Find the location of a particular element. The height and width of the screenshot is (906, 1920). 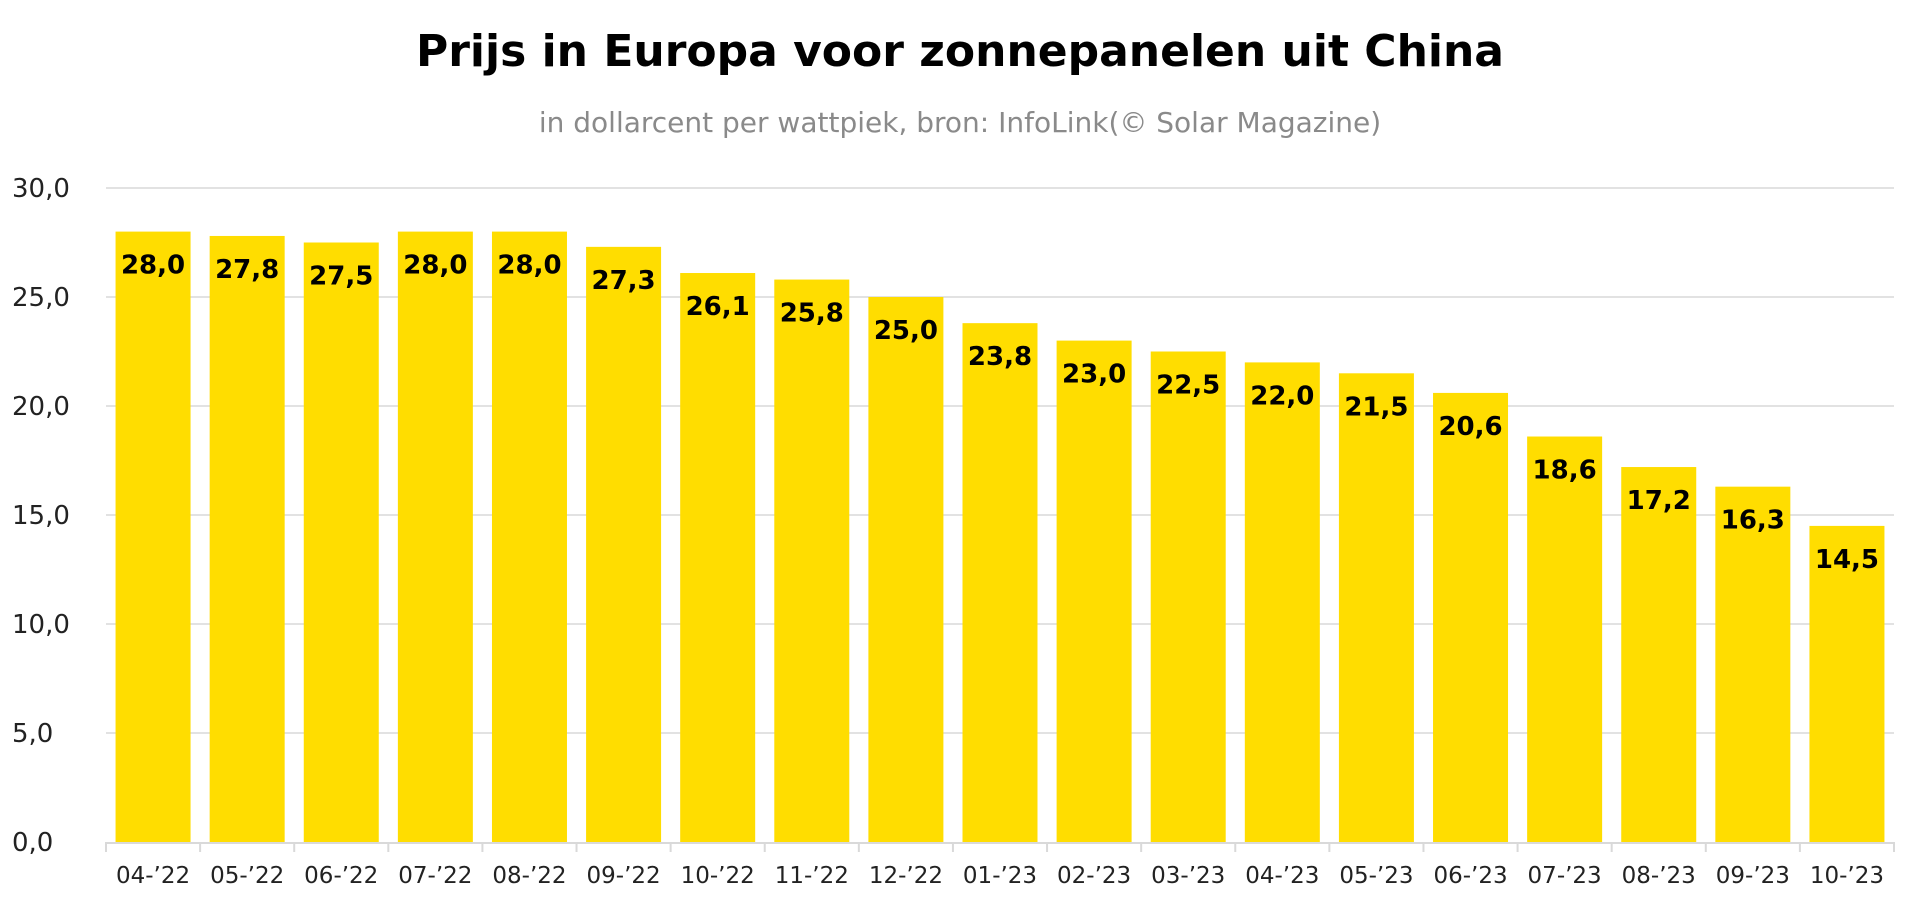

x-tick-label: 01-’23 is located at coordinates (1000, 876).